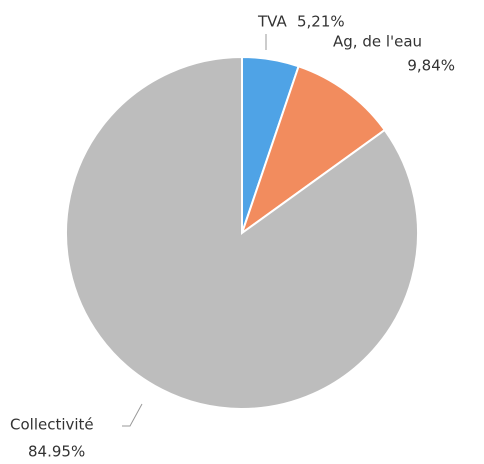  Describe the element at coordinates (132, 415) in the screenshot. I see `leader-line` at that location.